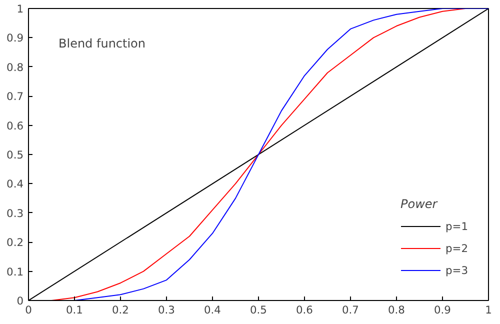  Describe the element at coordinates (457, 226) in the screenshot. I see `legend-label: p=1` at that location.